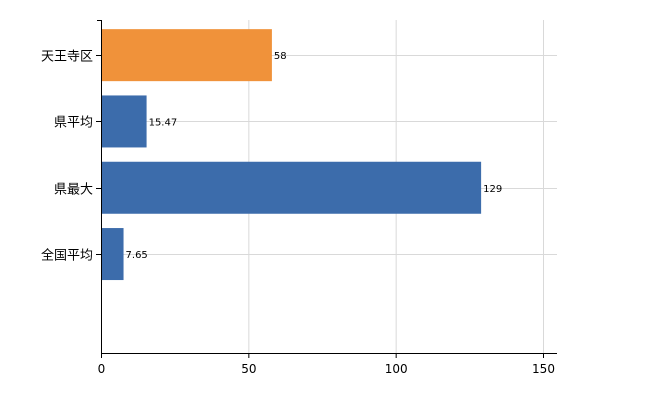  What do you see at coordinates (73, 190) in the screenshot?
I see `category-label-2: 県最大` at bounding box center [73, 190].